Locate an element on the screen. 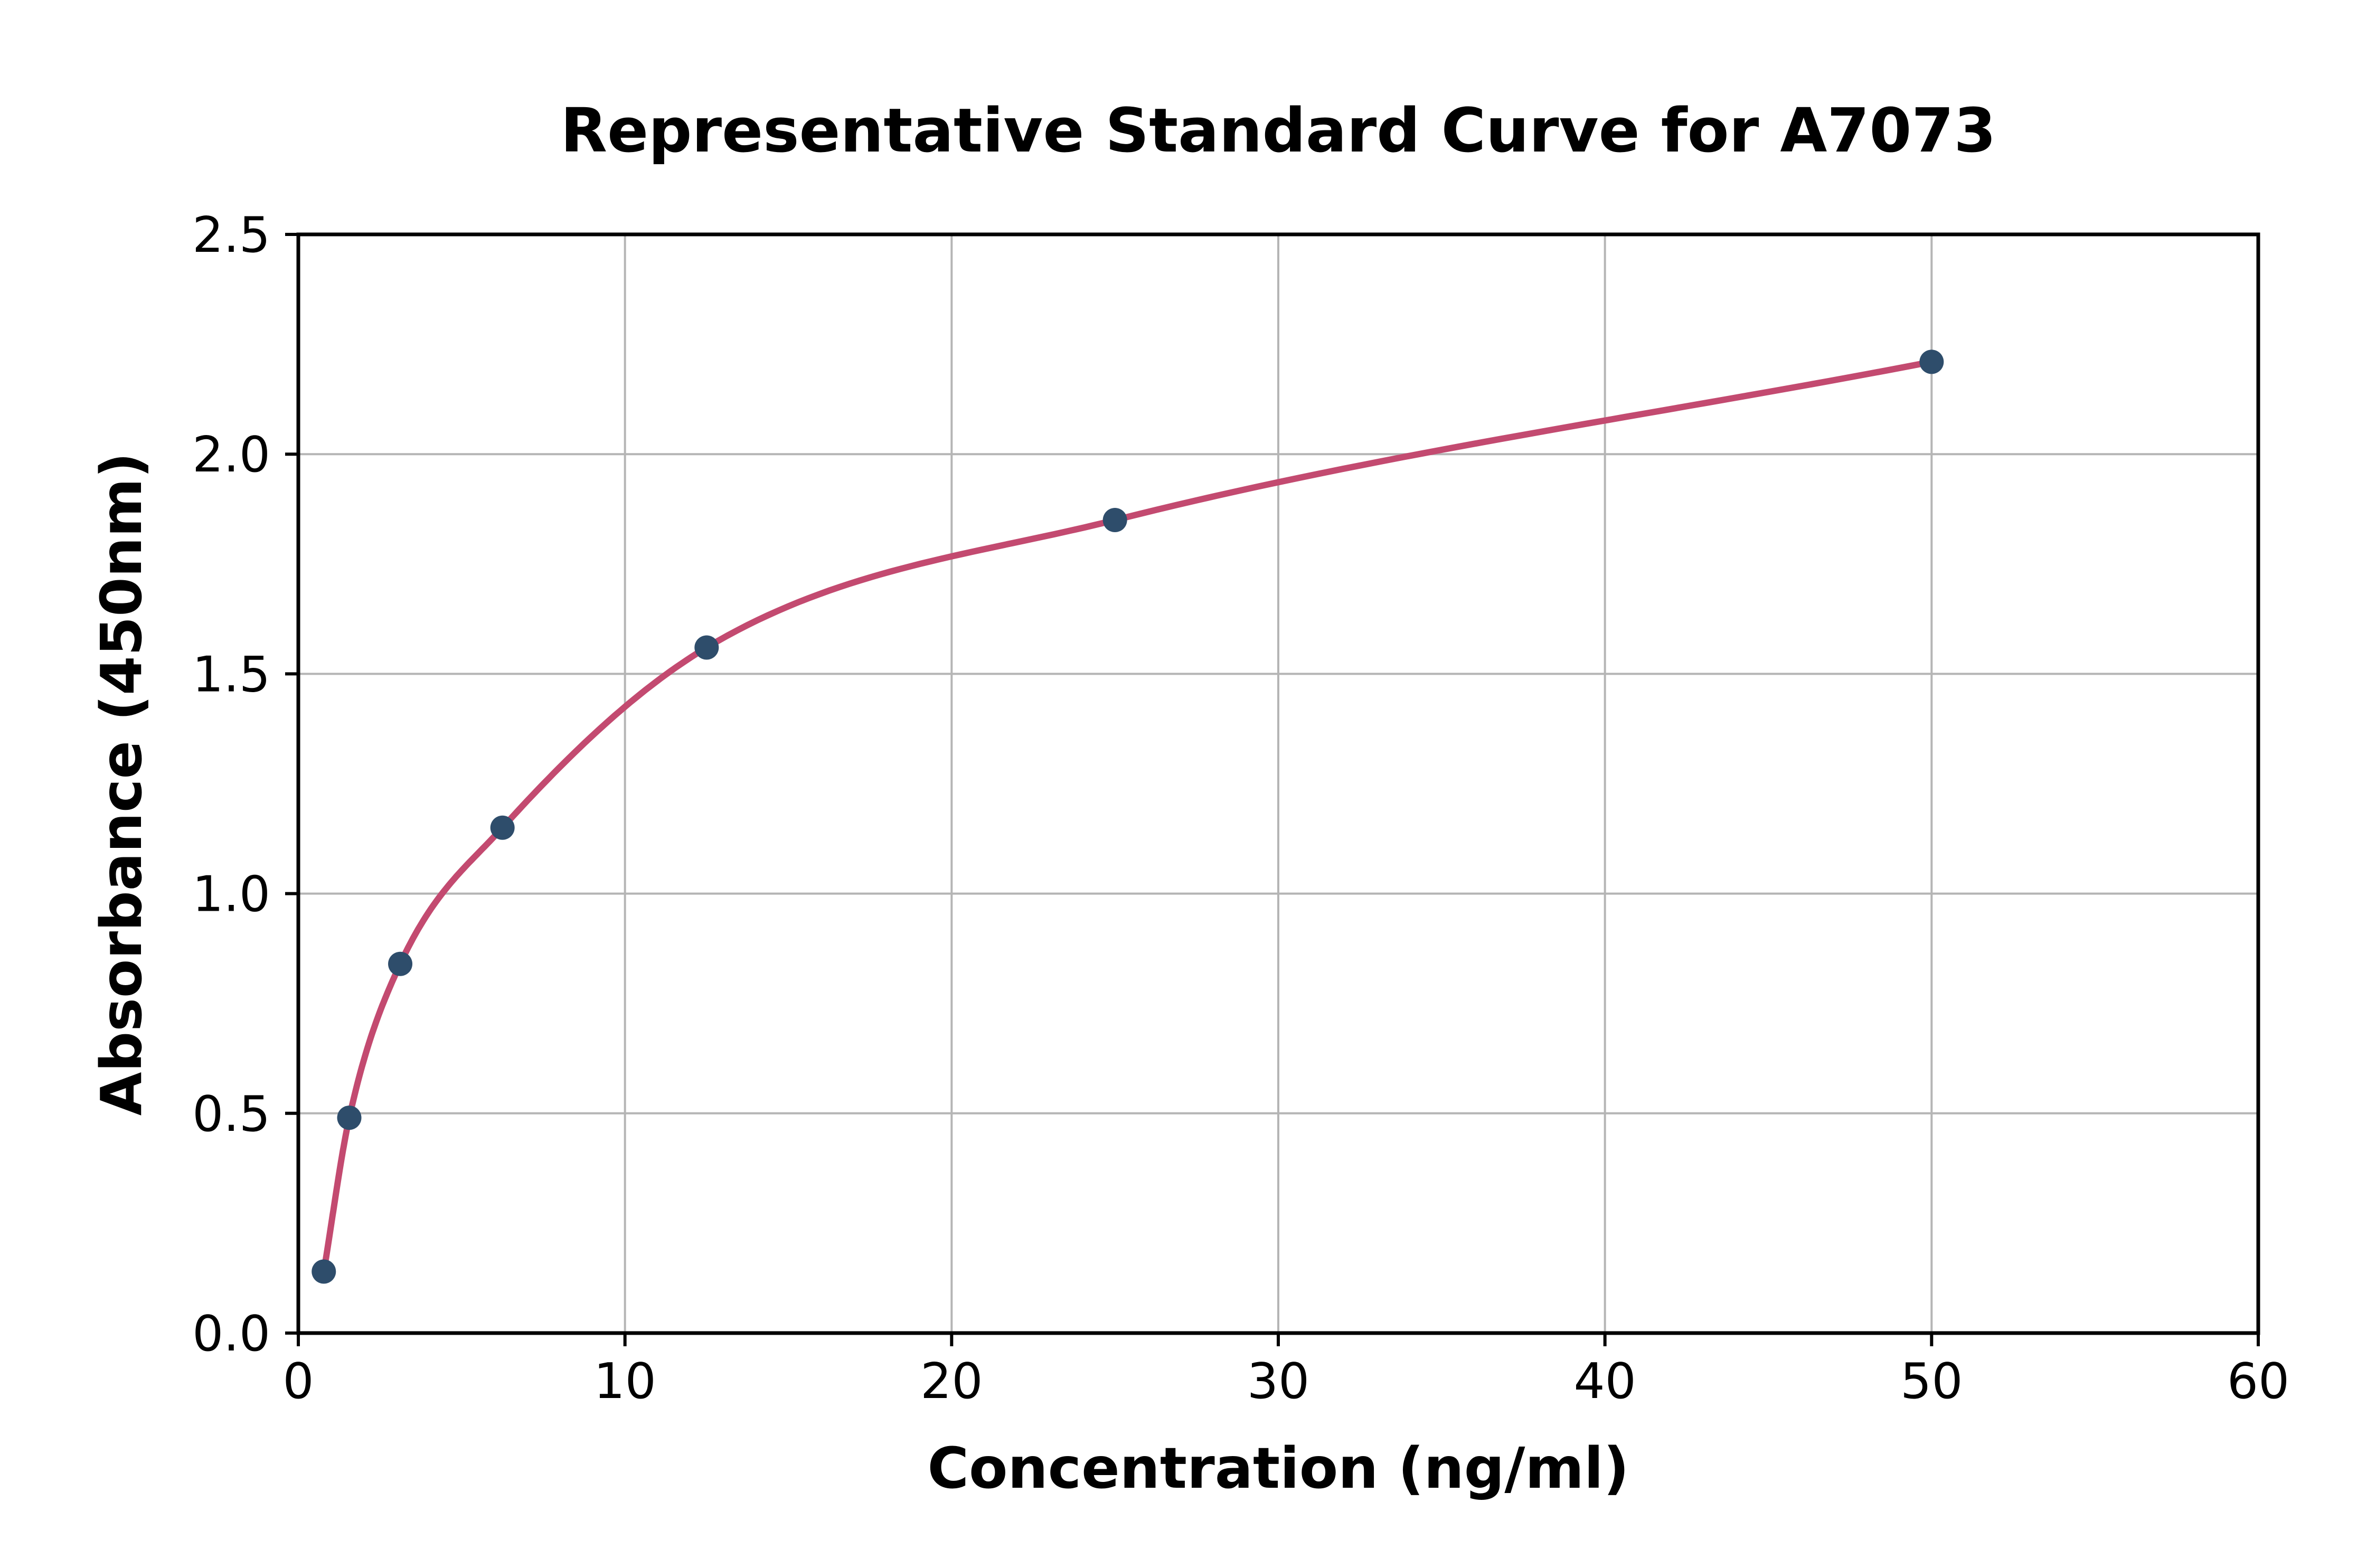 This screenshot has height=1568, width=2376. y-tick-label: 2.0 is located at coordinates (231, 455).